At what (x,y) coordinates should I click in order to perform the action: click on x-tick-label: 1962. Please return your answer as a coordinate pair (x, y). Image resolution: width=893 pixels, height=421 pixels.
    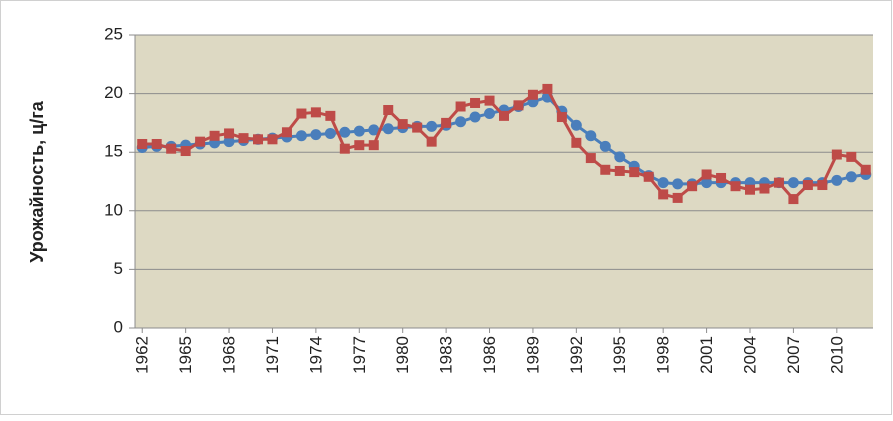
    Looking at the image, I should click on (142, 355).